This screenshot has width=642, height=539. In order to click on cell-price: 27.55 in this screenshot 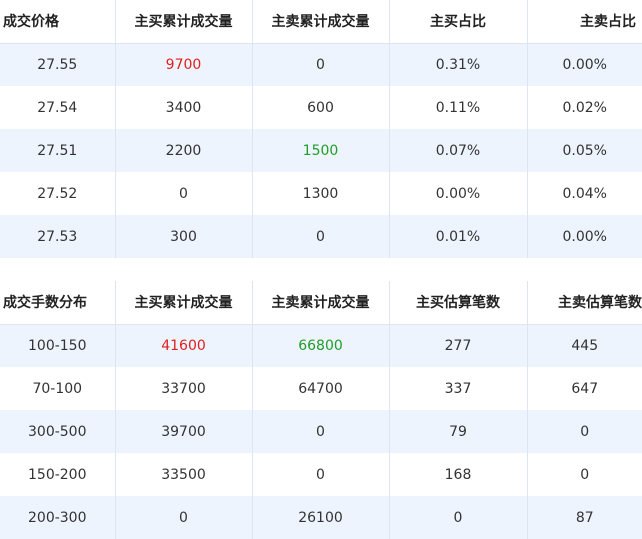, I will do `click(58, 64)`.